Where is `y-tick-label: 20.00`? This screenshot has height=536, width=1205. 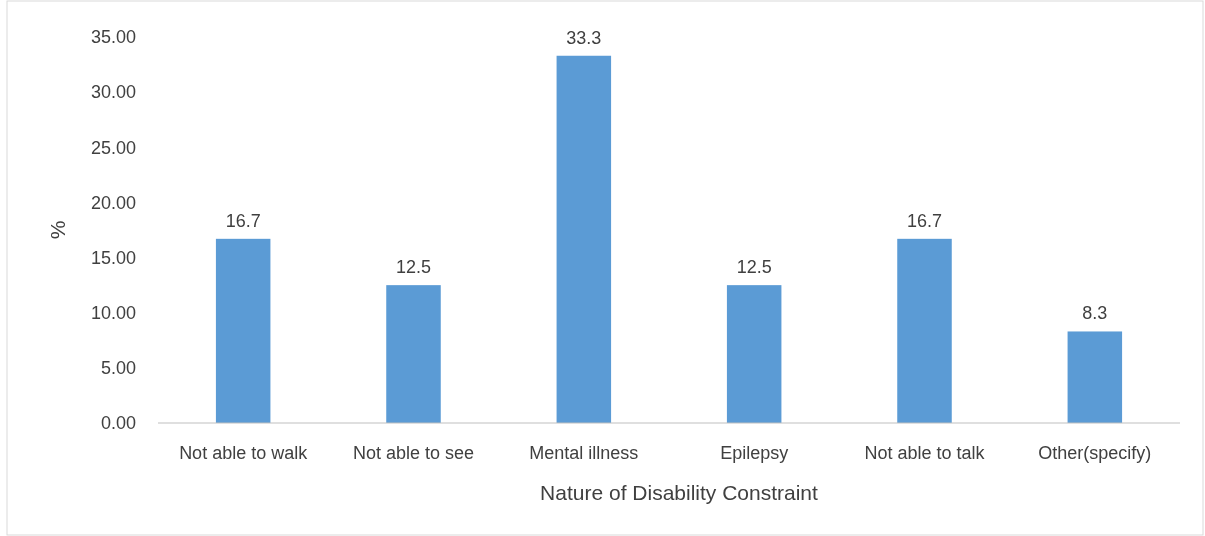
y-tick-label: 20.00 is located at coordinates (113, 202).